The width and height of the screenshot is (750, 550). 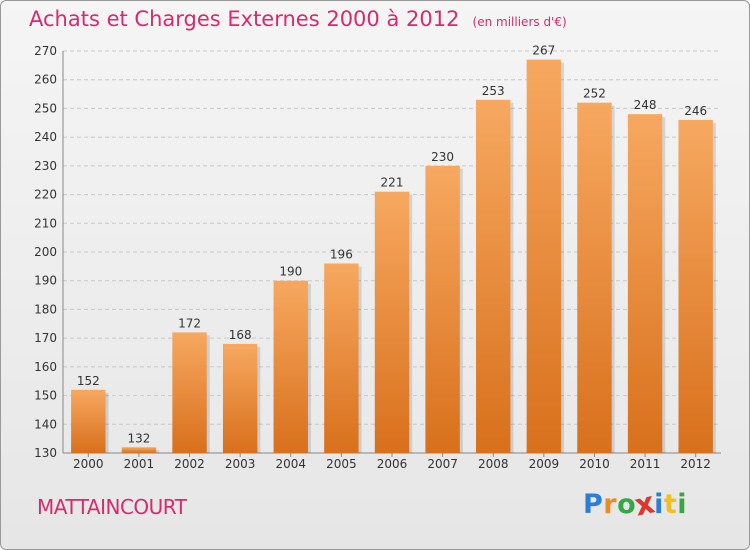 I want to click on proxiti-logo: Proxiti, so click(x=635, y=504).